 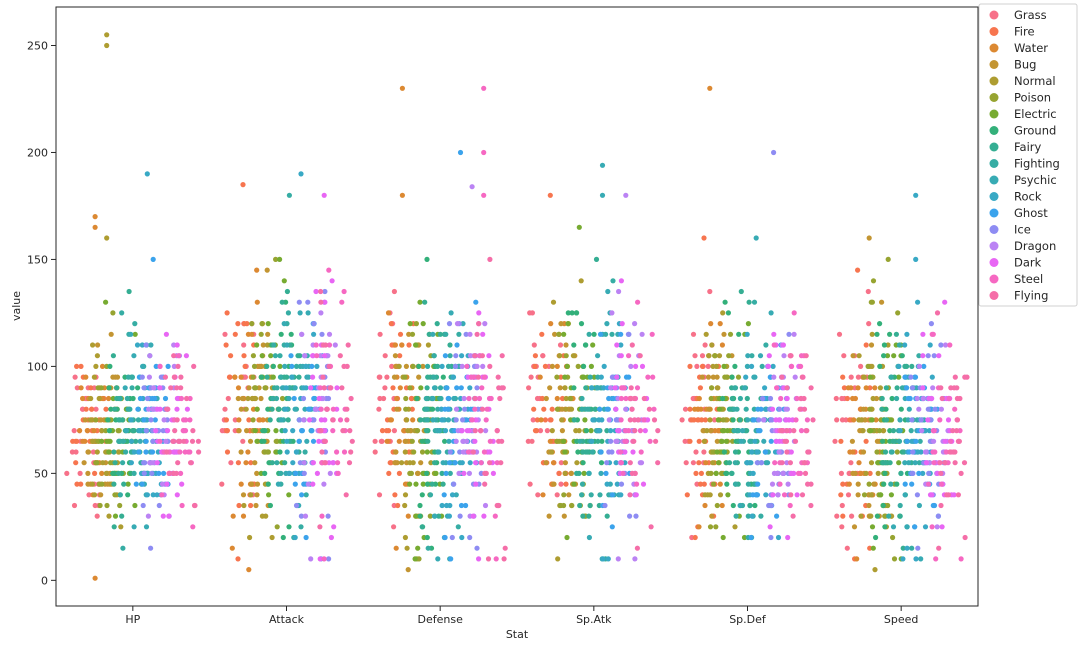 I want to click on legend-label: Ice, so click(x=1022, y=230).